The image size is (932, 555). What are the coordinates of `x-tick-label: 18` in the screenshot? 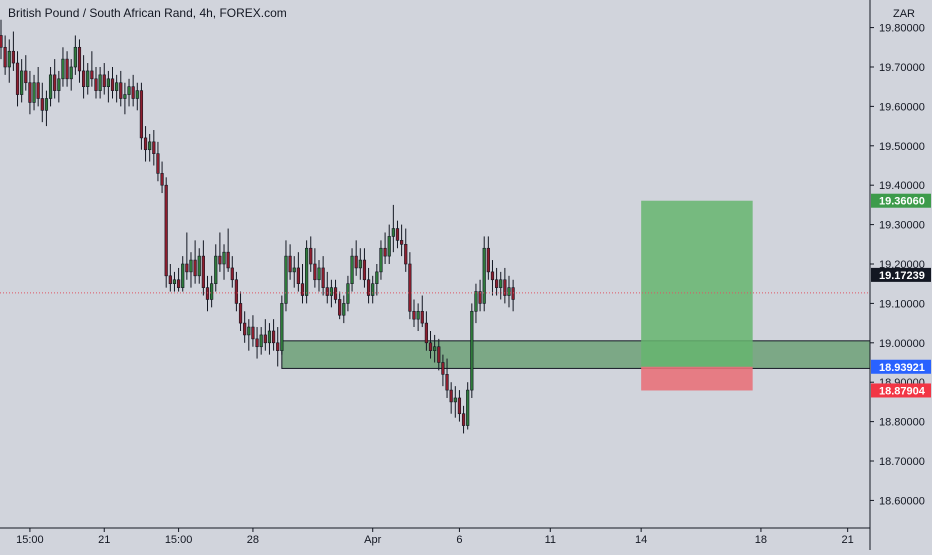 It's located at (761, 540).